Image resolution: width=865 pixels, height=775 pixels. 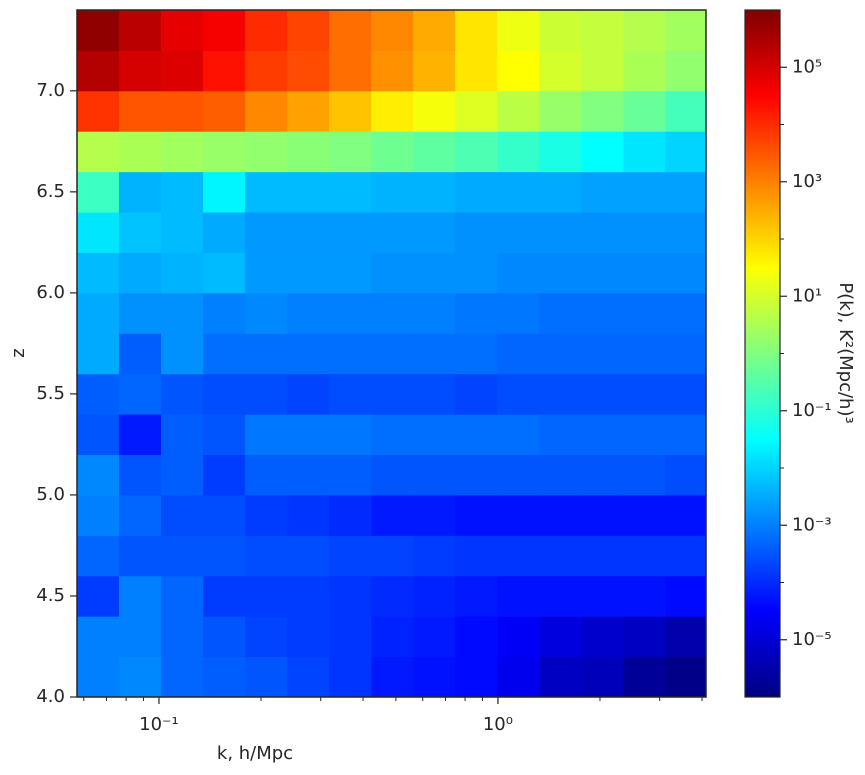 I want to click on colorbar-tick-label: 10¹, so click(x=807, y=295).